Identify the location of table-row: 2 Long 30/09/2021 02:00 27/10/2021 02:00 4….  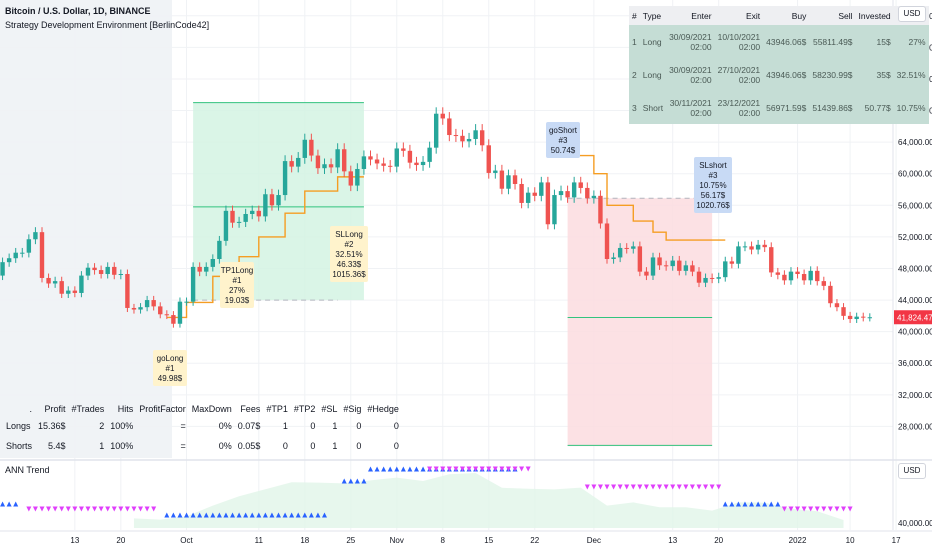
(779, 74).